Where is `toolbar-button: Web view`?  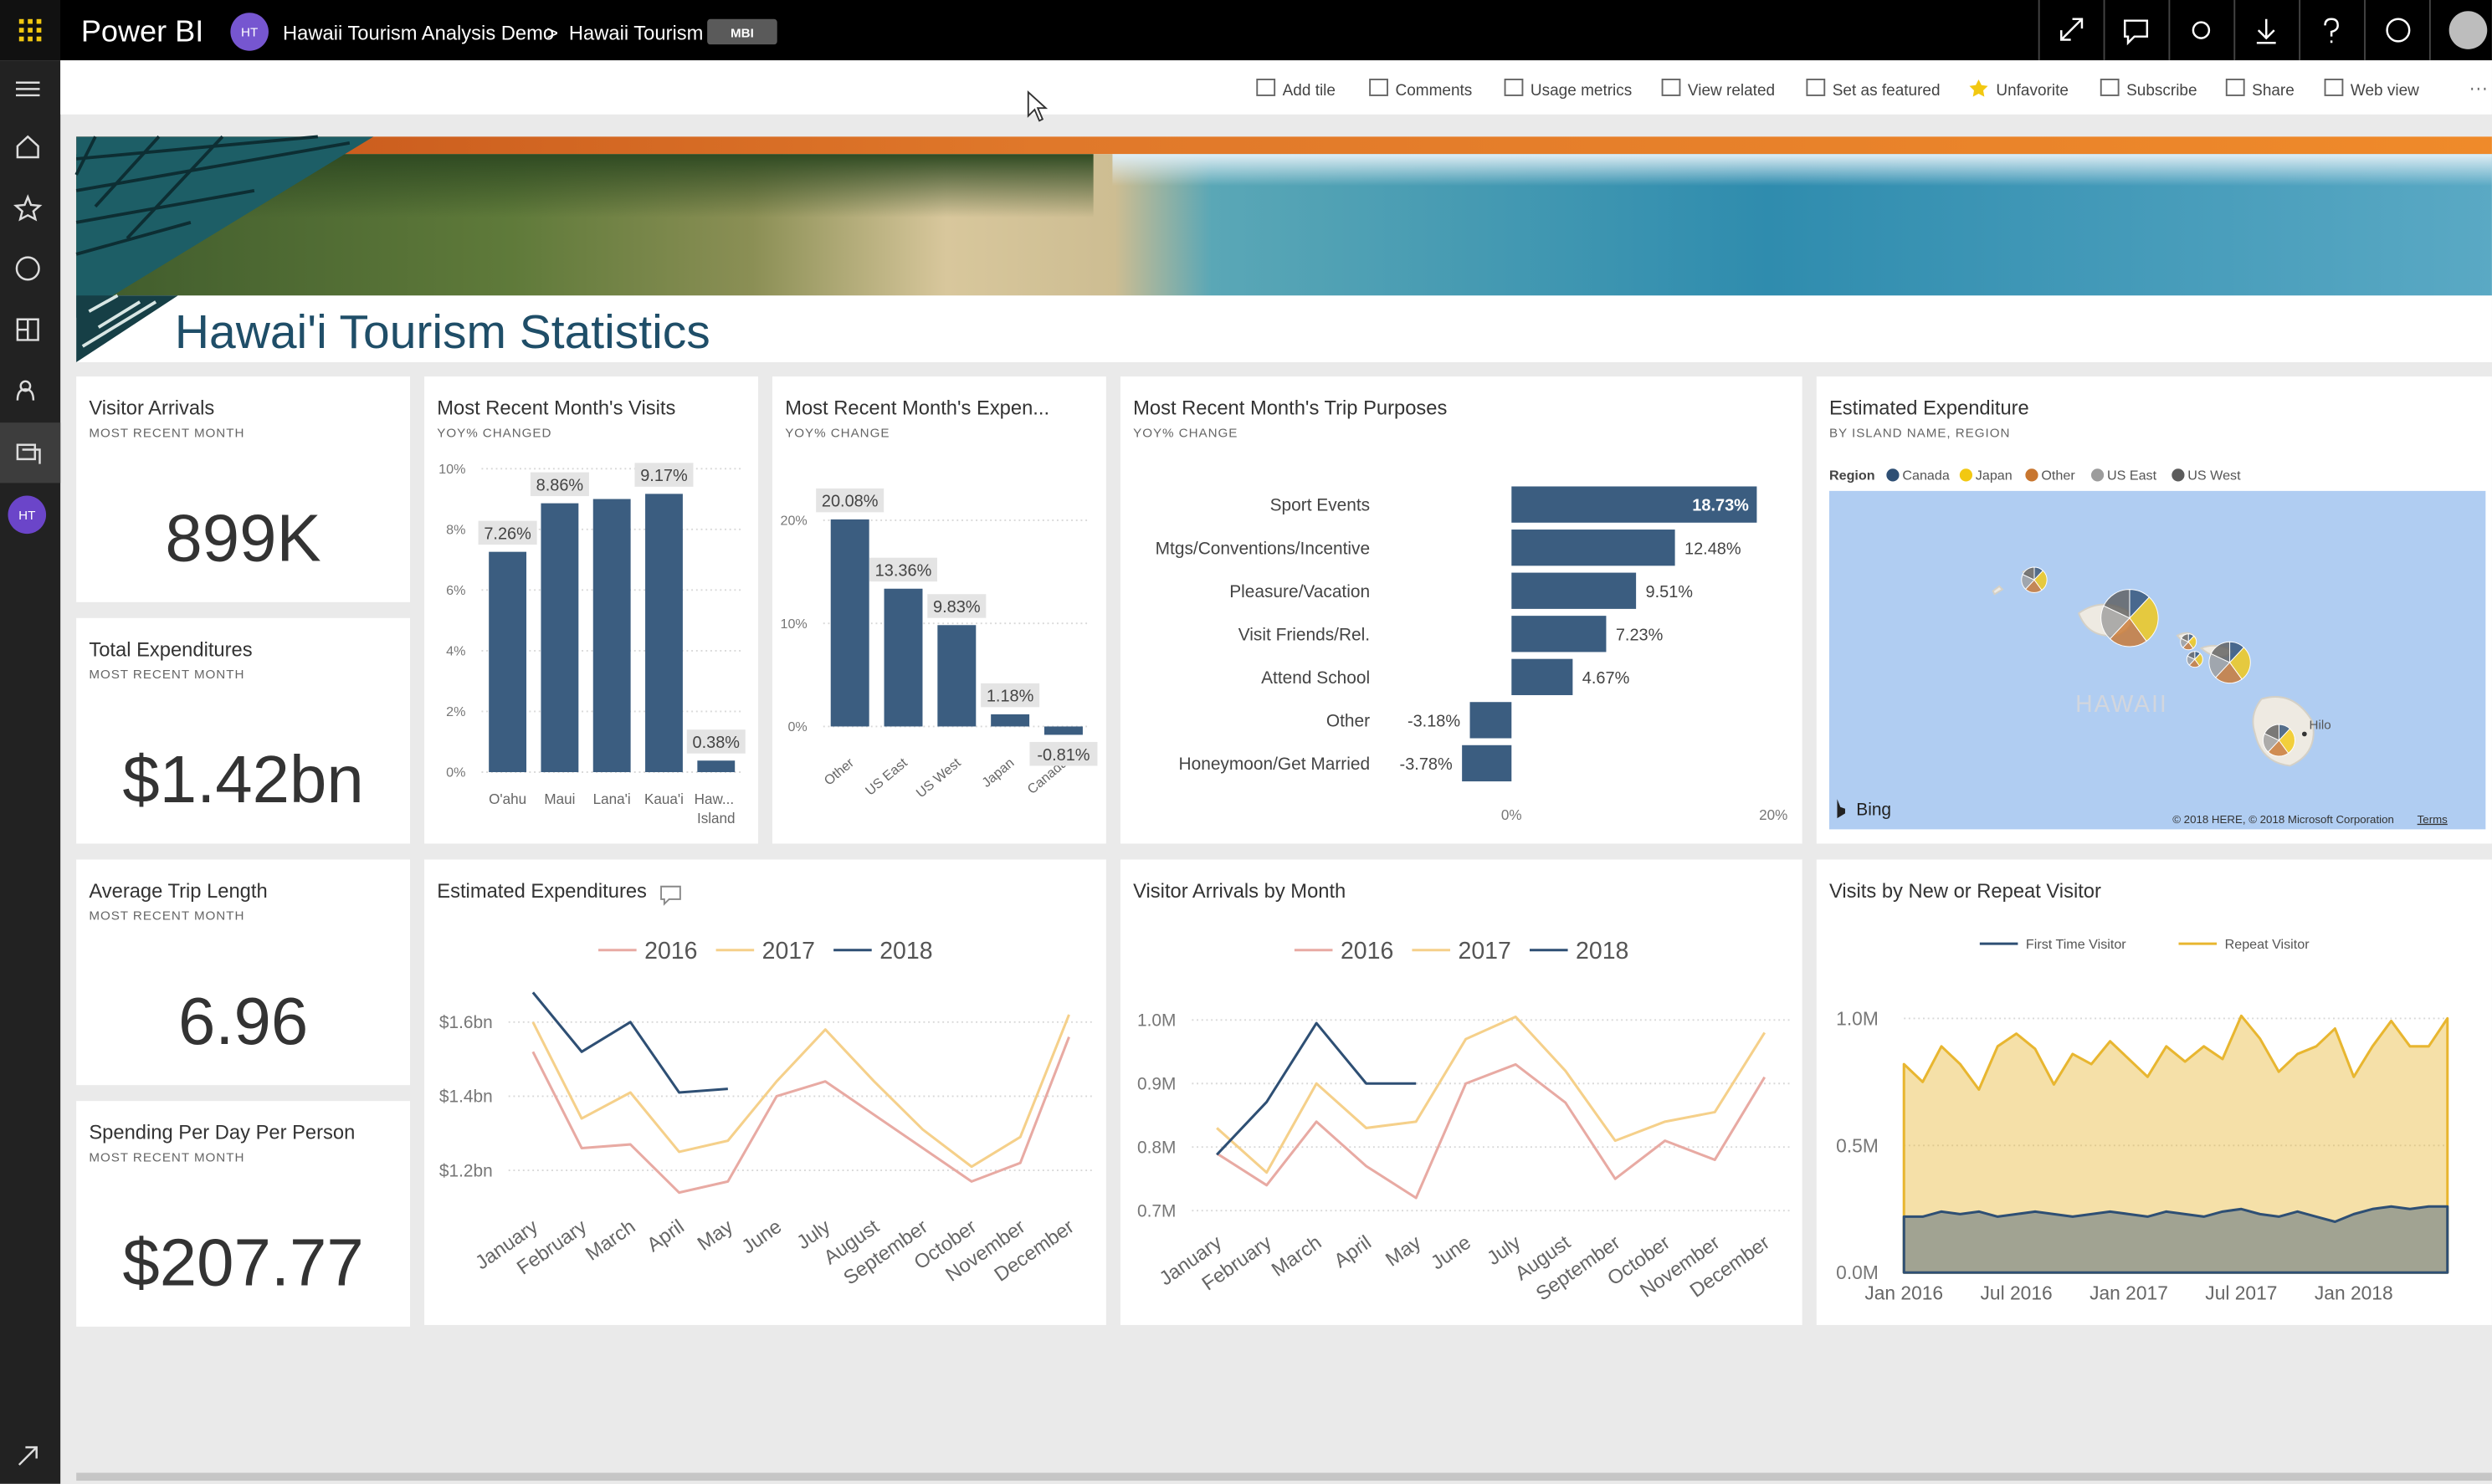 toolbar-button: Web view is located at coordinates (2385, 91).